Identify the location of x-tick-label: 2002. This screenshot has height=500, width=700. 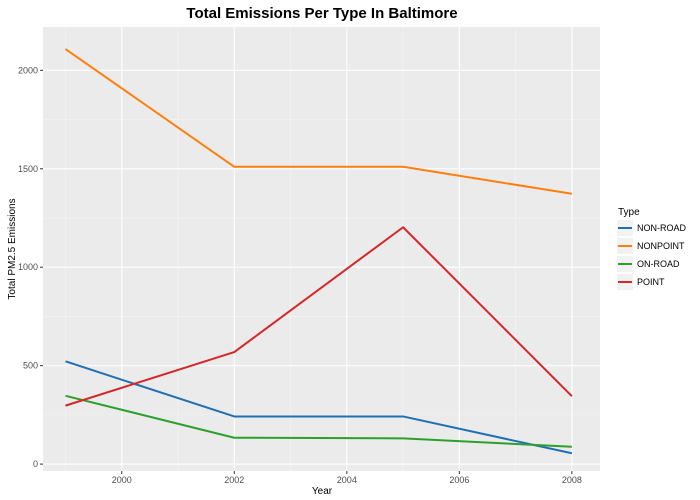
(234, 480).